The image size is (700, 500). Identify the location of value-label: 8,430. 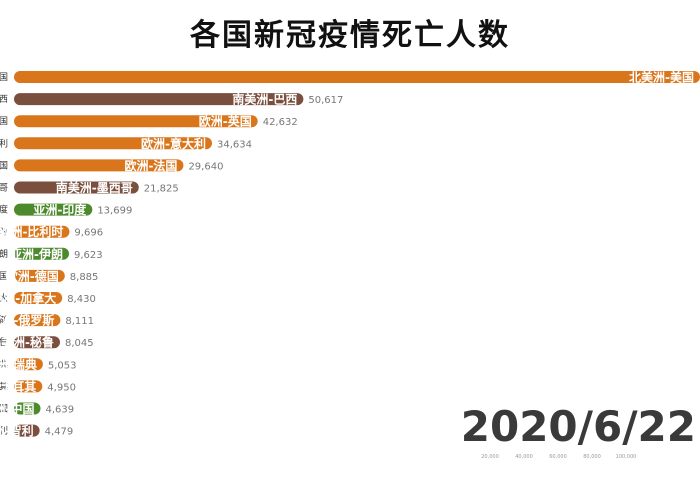
(81, 299).